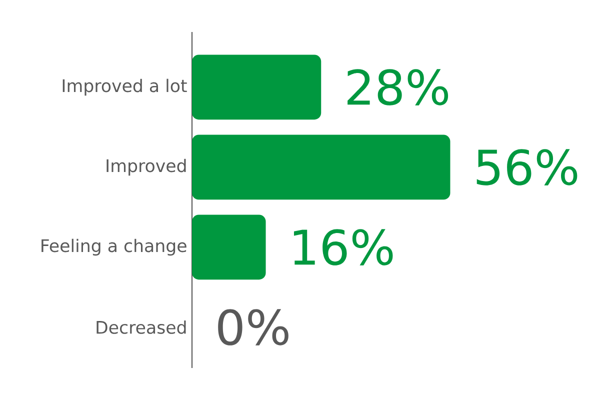  Describe the element at coordinates (141, 327) in the screenshot. I see `y-tick-label: Decreased` at that location.